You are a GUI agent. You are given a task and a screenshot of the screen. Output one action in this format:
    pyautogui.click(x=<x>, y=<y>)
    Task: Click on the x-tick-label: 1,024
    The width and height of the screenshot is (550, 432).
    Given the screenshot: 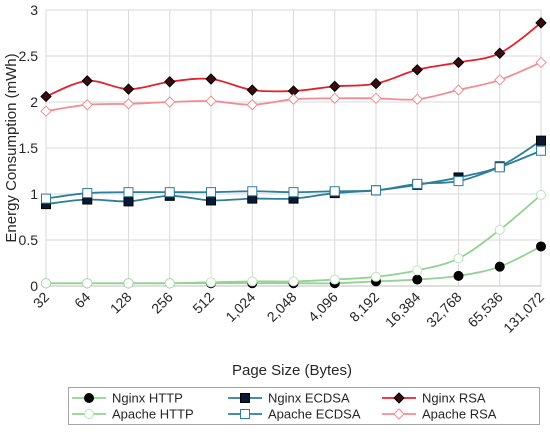 What is the action you would take?
    pyautogui.click(x=240, y=307)
    